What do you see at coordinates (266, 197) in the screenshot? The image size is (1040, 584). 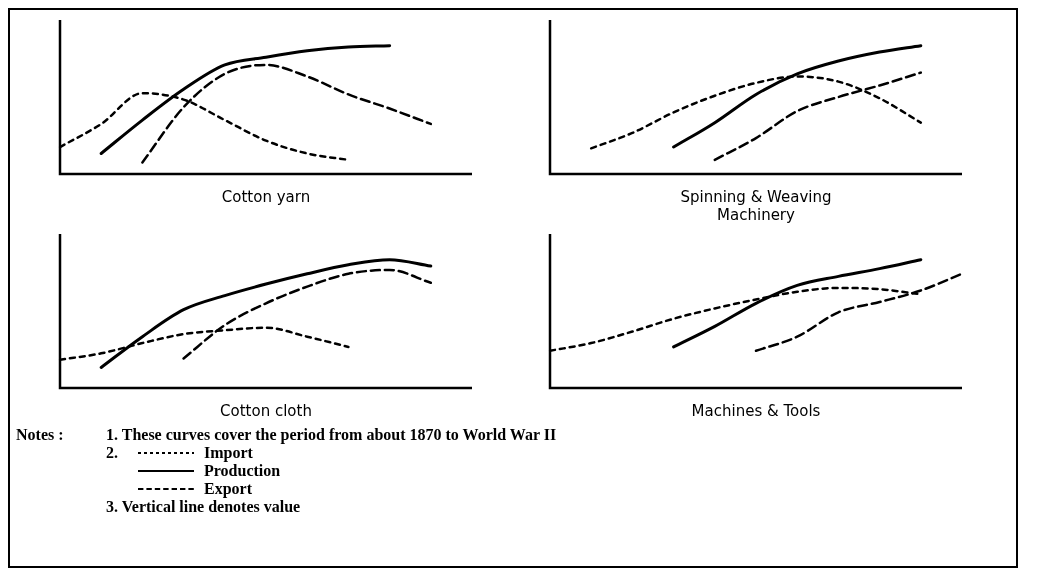 I see `text: Cotton yarn` at bounding box center [266, 197].